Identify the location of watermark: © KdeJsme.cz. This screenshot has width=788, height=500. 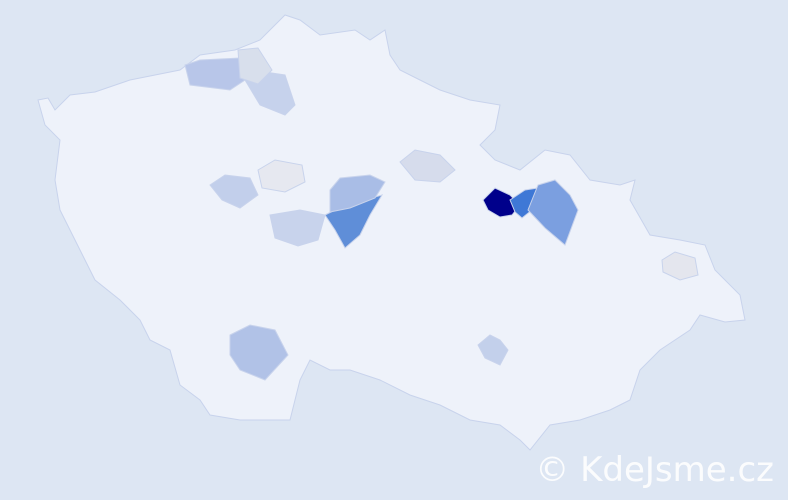
(654, 470).